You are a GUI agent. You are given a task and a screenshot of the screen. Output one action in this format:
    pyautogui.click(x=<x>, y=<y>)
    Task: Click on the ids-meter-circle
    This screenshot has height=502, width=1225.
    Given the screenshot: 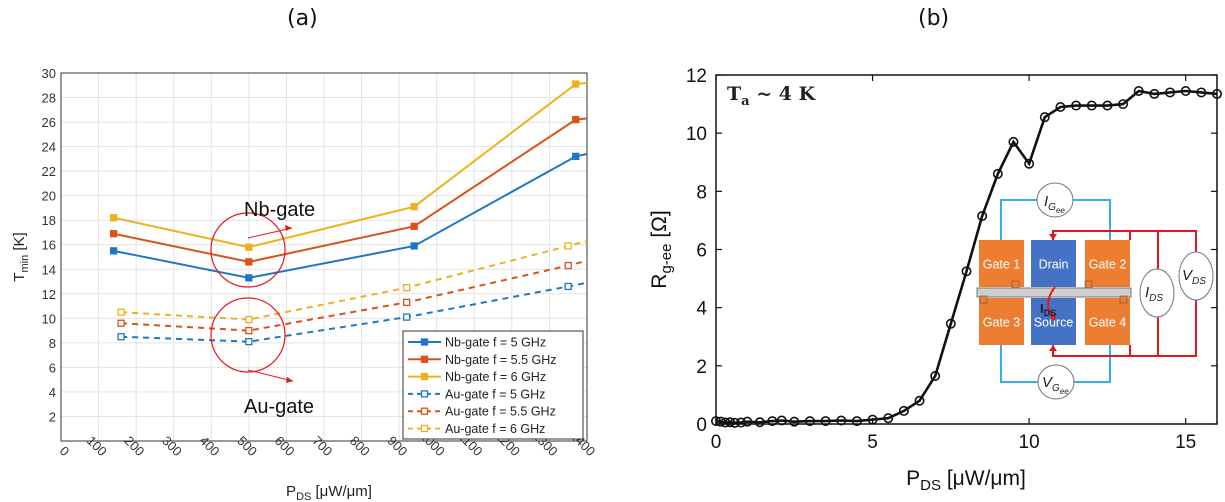 What is the action you would take?
    pyautogui.click(x=1157, y=293)
    